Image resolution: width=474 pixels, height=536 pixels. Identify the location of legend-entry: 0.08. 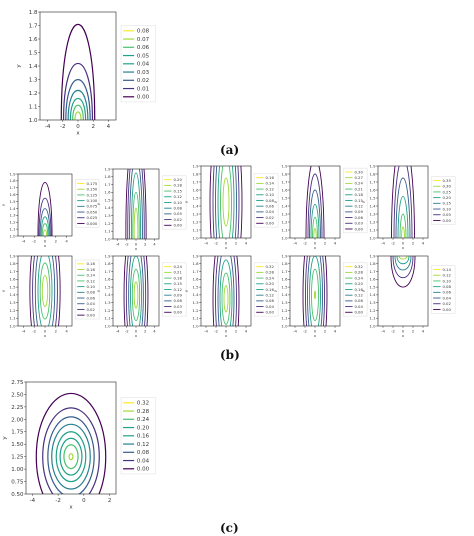
(90, 292).